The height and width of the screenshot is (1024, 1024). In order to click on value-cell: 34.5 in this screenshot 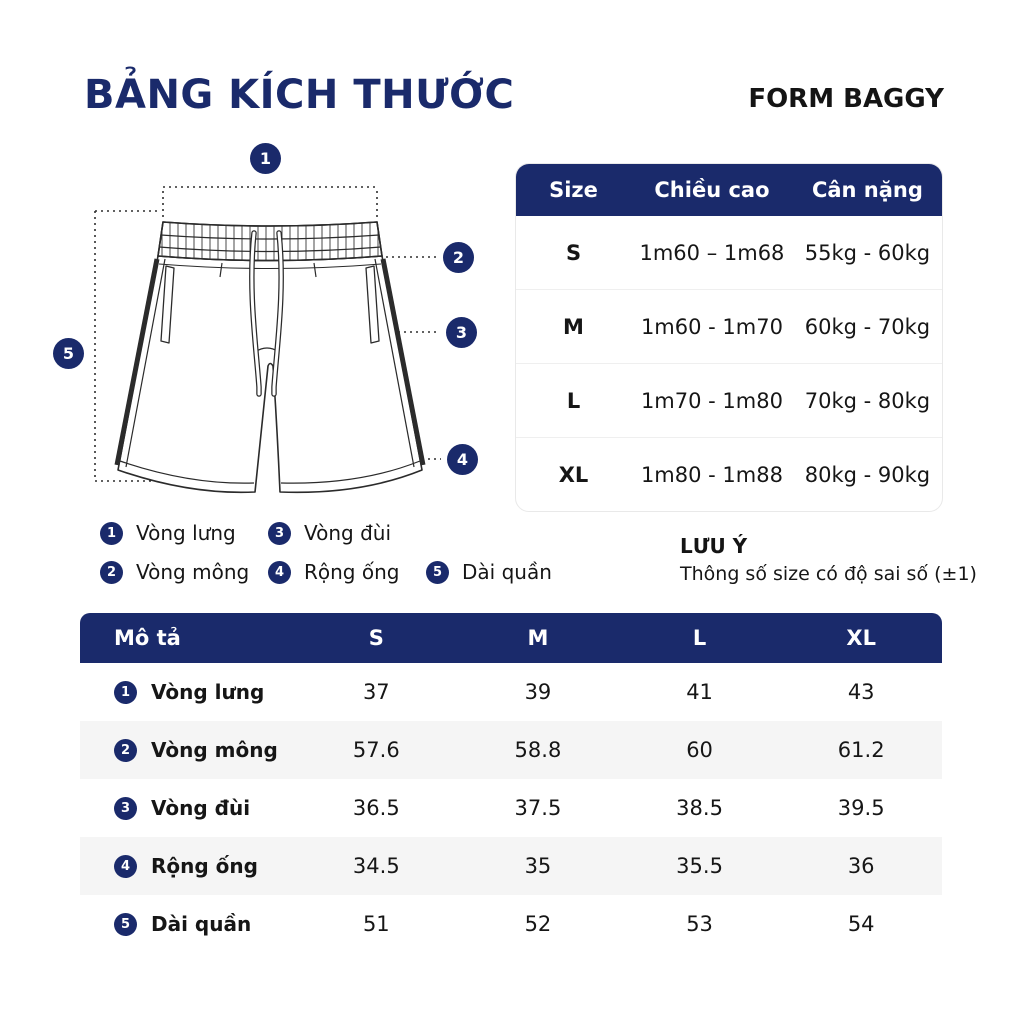, I will do `click(376, 866)`.